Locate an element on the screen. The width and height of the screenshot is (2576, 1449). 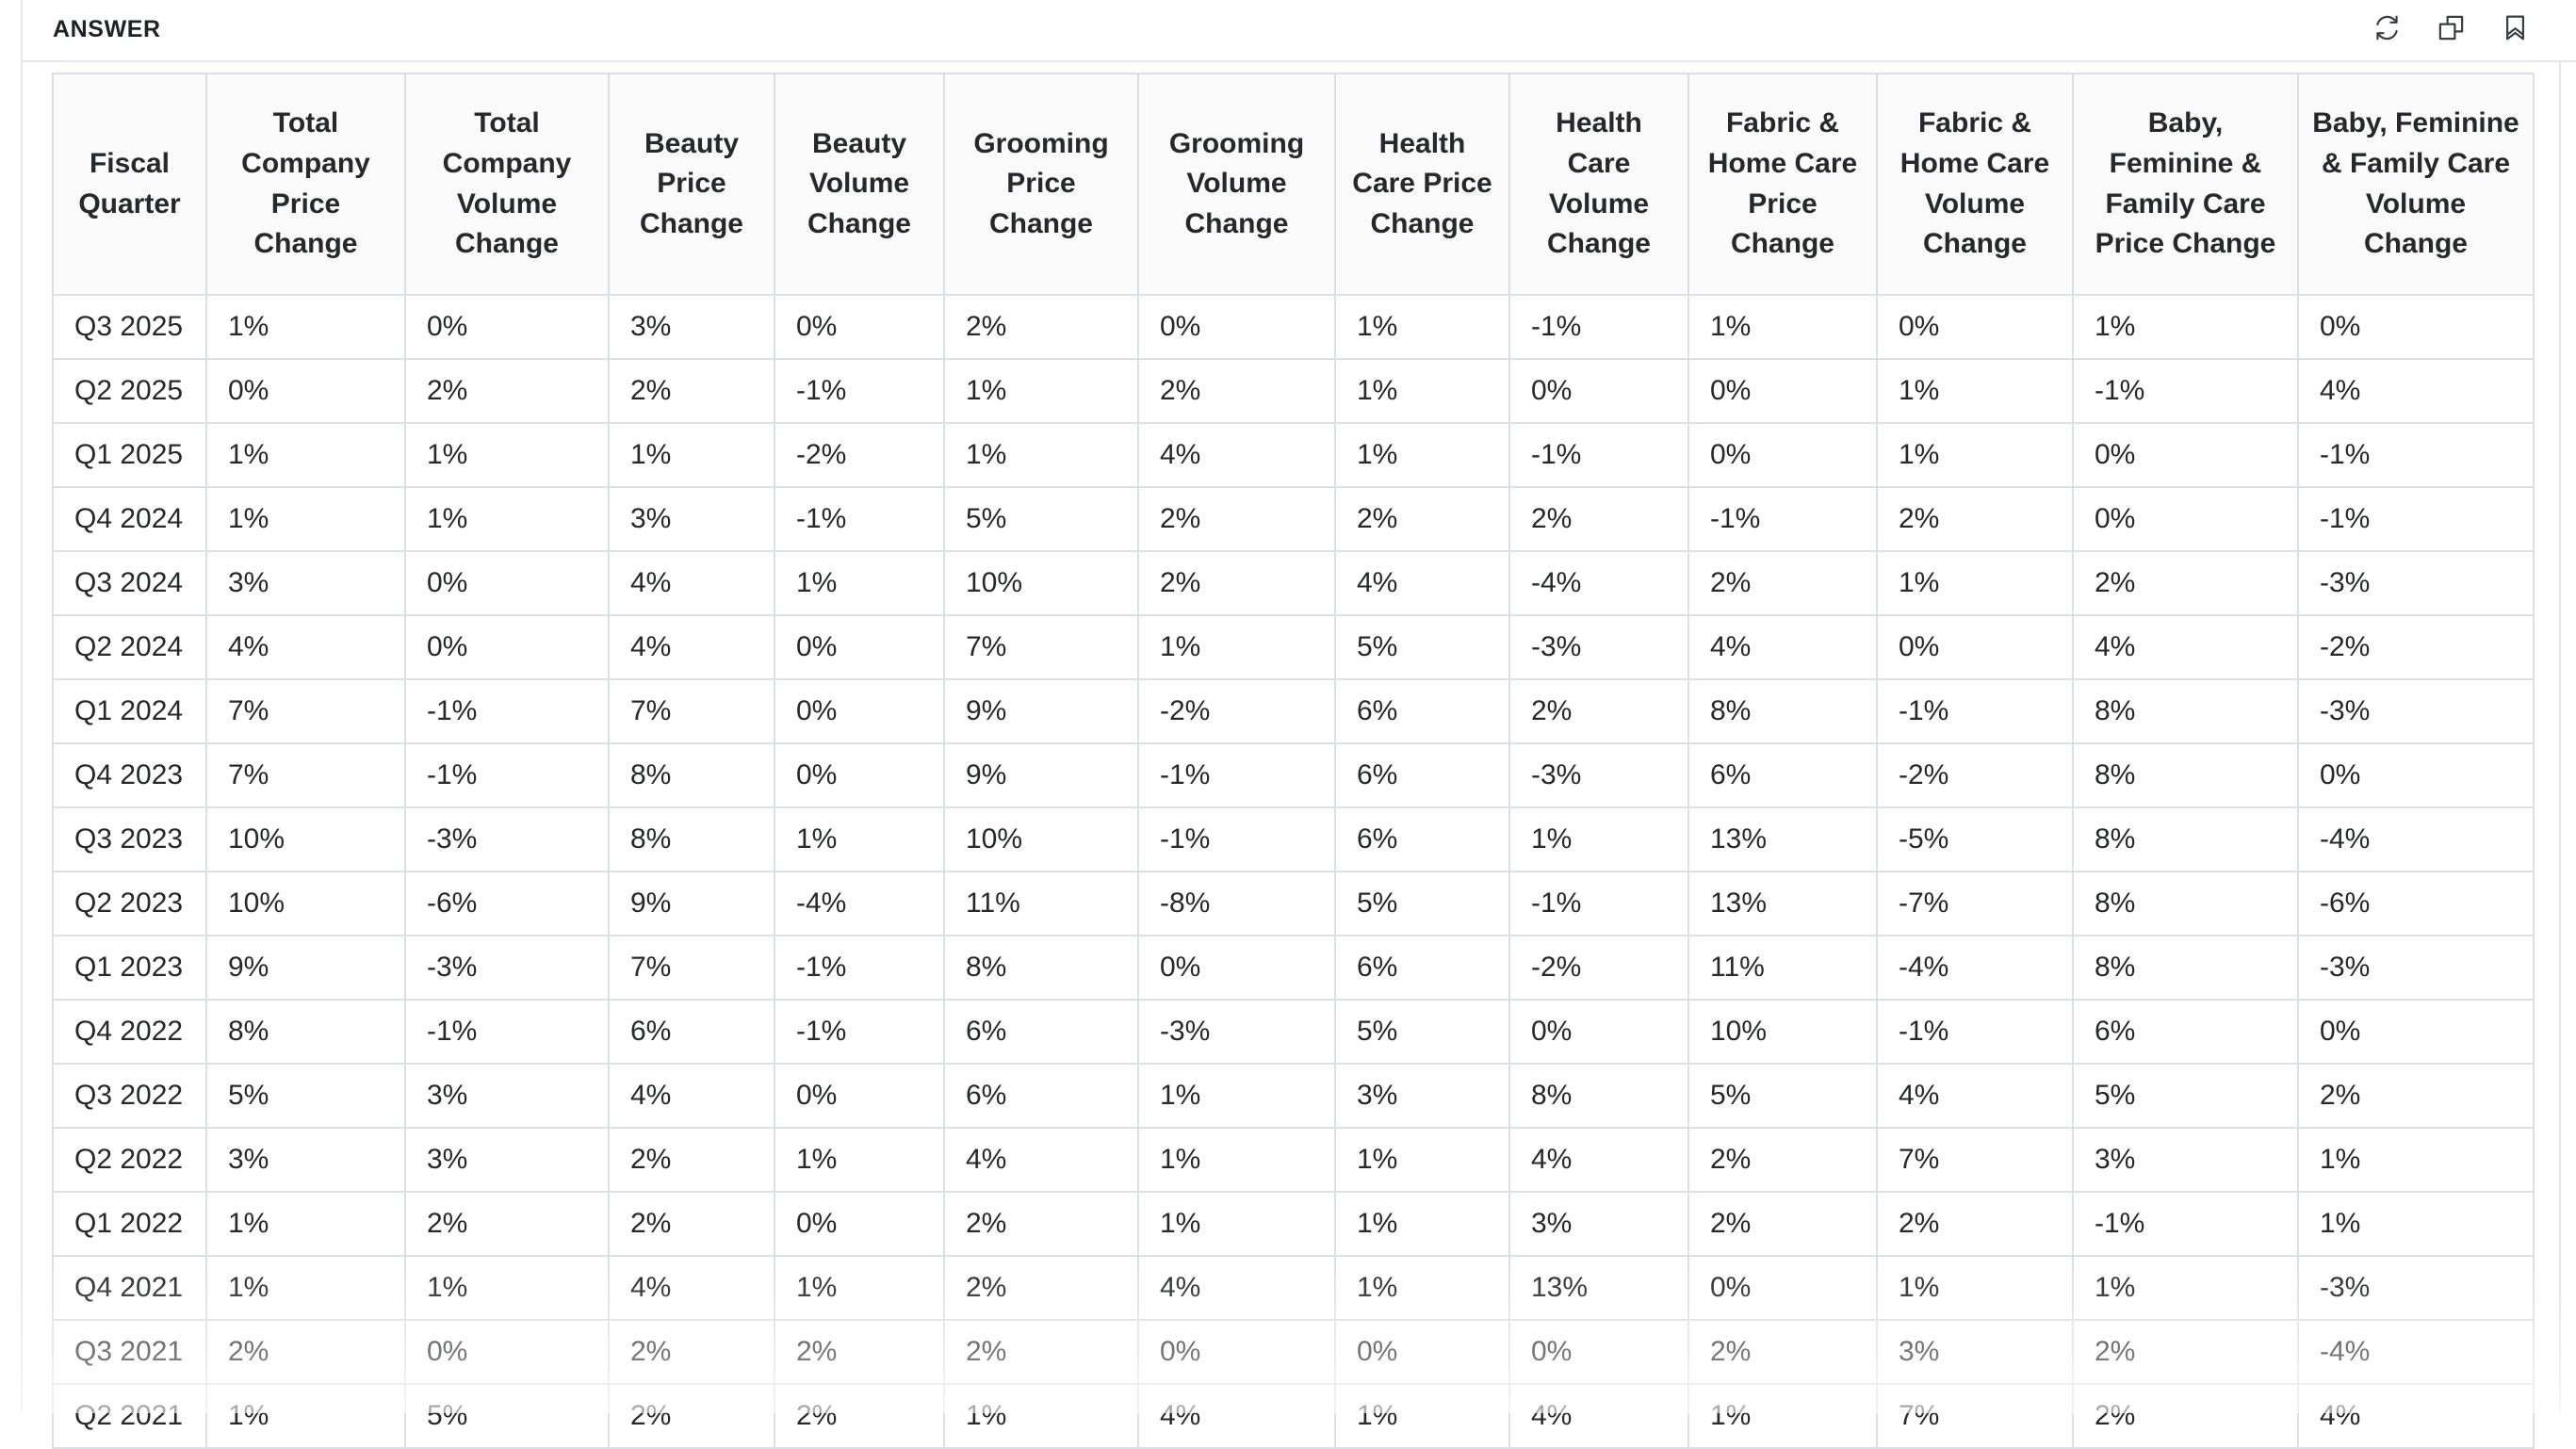
copy-icon is located at coordinates (2451, 29).